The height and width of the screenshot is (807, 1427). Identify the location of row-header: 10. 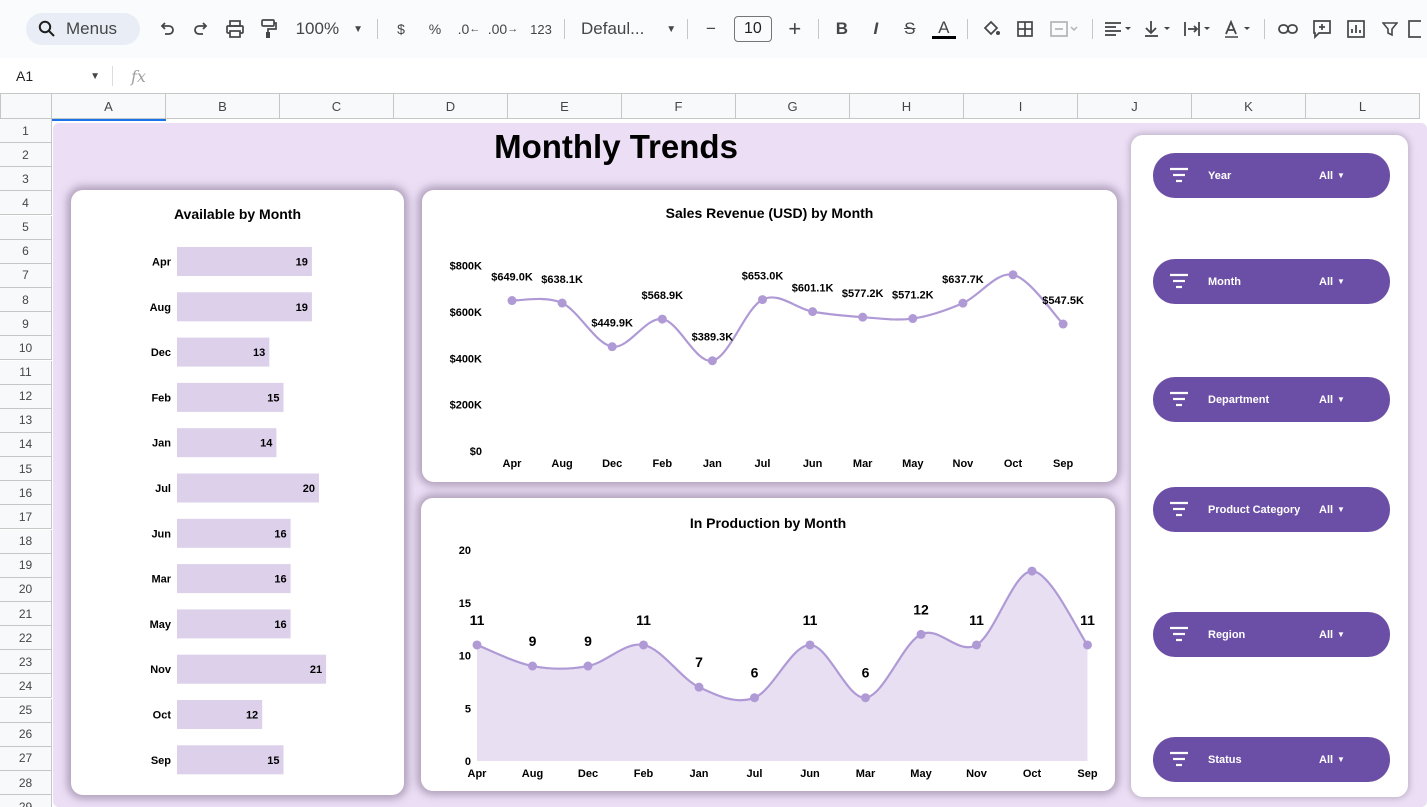
(26, 348).